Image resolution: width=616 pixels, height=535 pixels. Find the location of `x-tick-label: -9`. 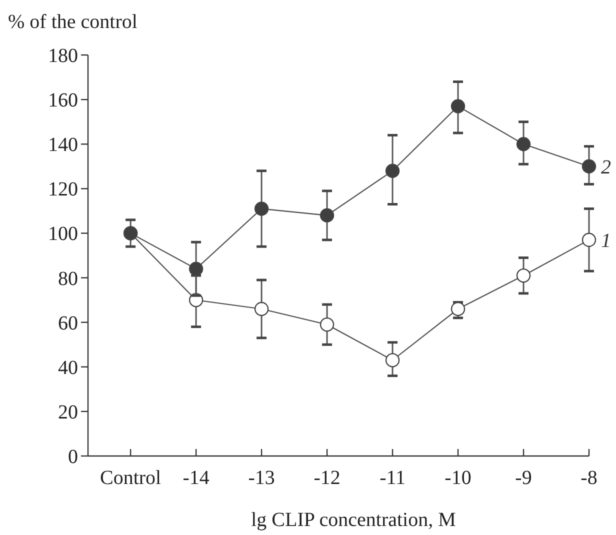

x-tick-label: -9 is located at coordinates (523, 478).